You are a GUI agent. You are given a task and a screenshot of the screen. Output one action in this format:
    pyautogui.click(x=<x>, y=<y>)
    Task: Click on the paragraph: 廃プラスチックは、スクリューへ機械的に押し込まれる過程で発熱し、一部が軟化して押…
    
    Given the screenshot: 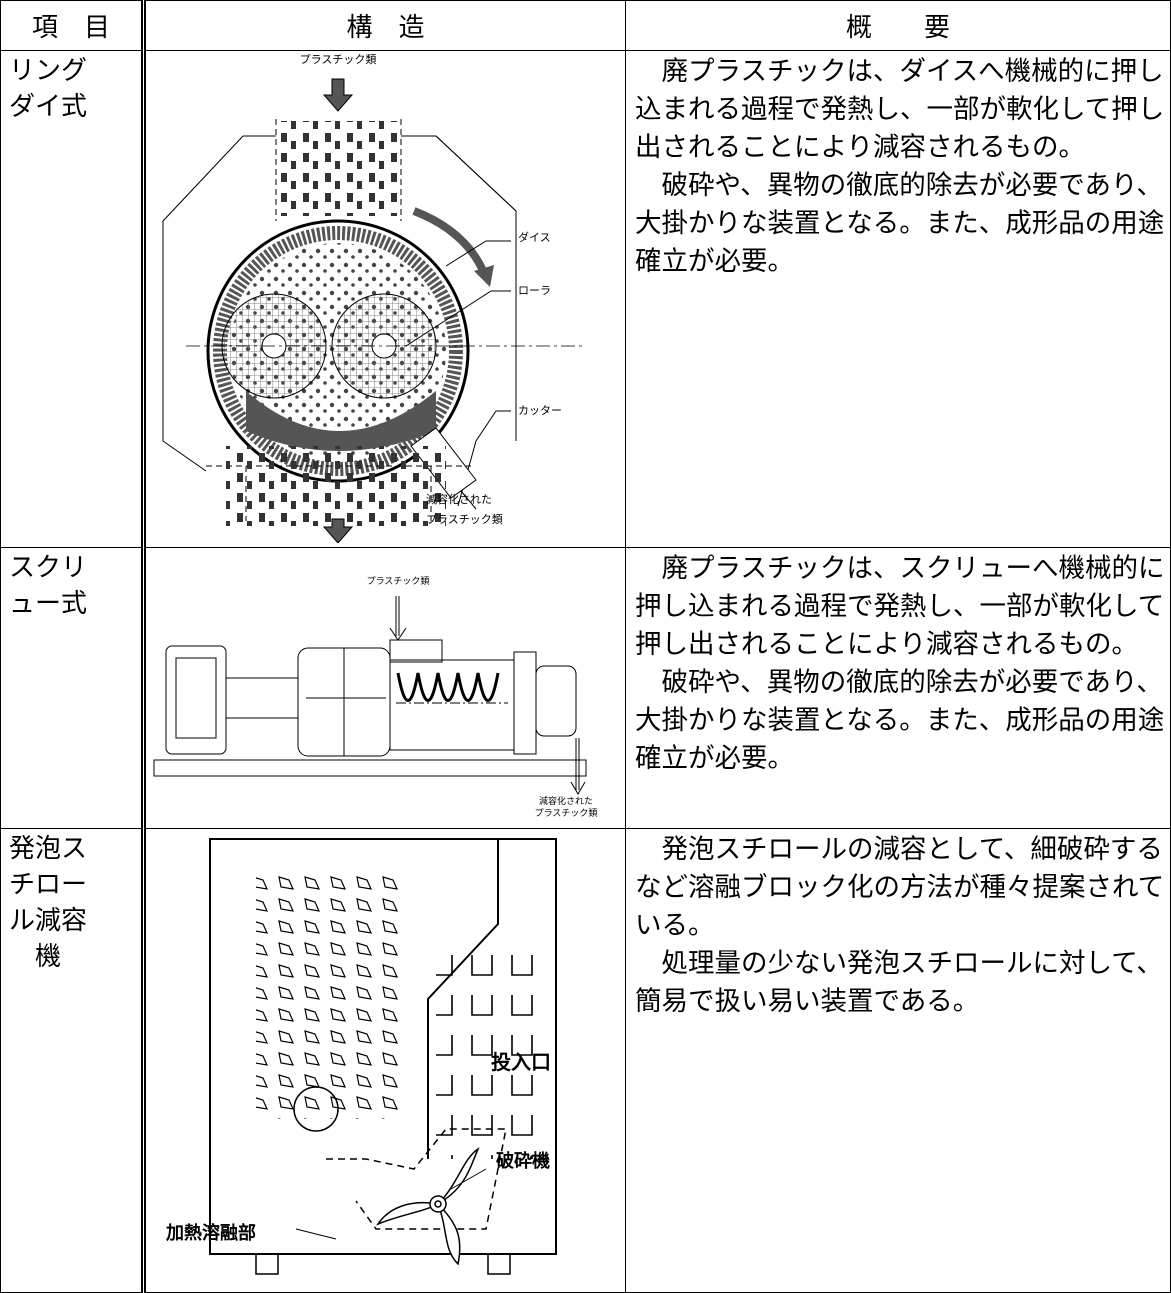 What is the action you would take?
    pyautogui.click(x=900, y=606)
    